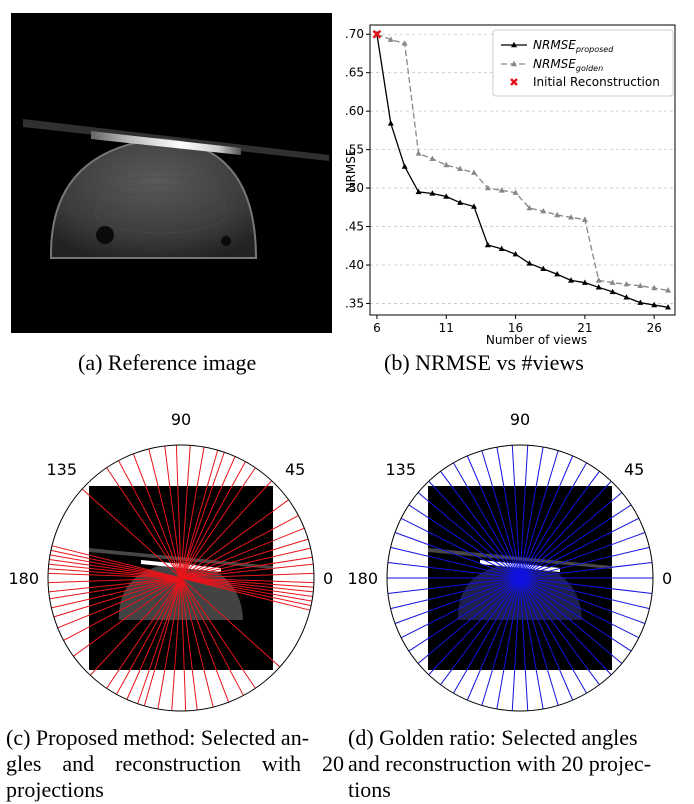 Image resolution: width=694 pixels, height=804 pixels. What do you see at coordinates (484, 362) in the screenshot?
I see `caption-b: (b) NRMSE vs #views` at bounding box center [484, 362].